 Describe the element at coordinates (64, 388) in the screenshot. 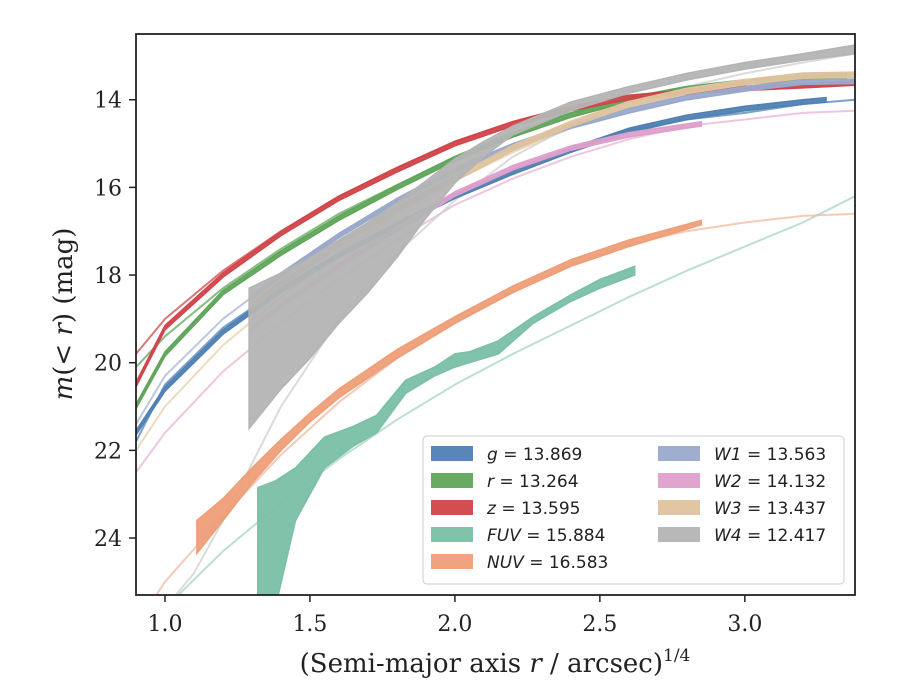

I see `y-axis-label-m: m` at that location.